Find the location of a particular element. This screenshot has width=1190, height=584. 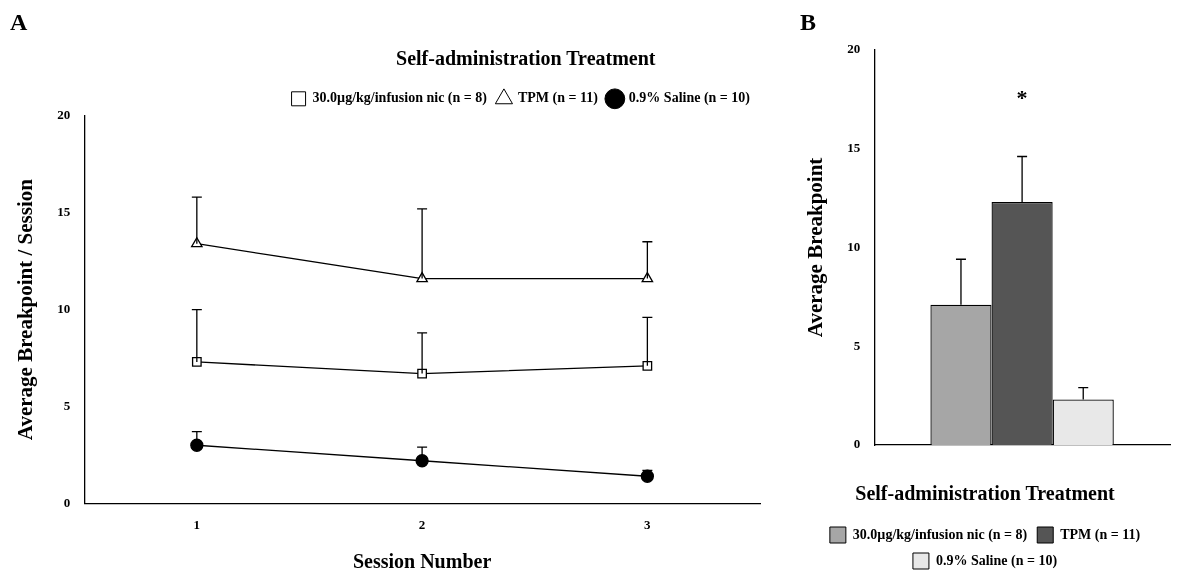

chart-title: A is located at coordinates (19, 21).